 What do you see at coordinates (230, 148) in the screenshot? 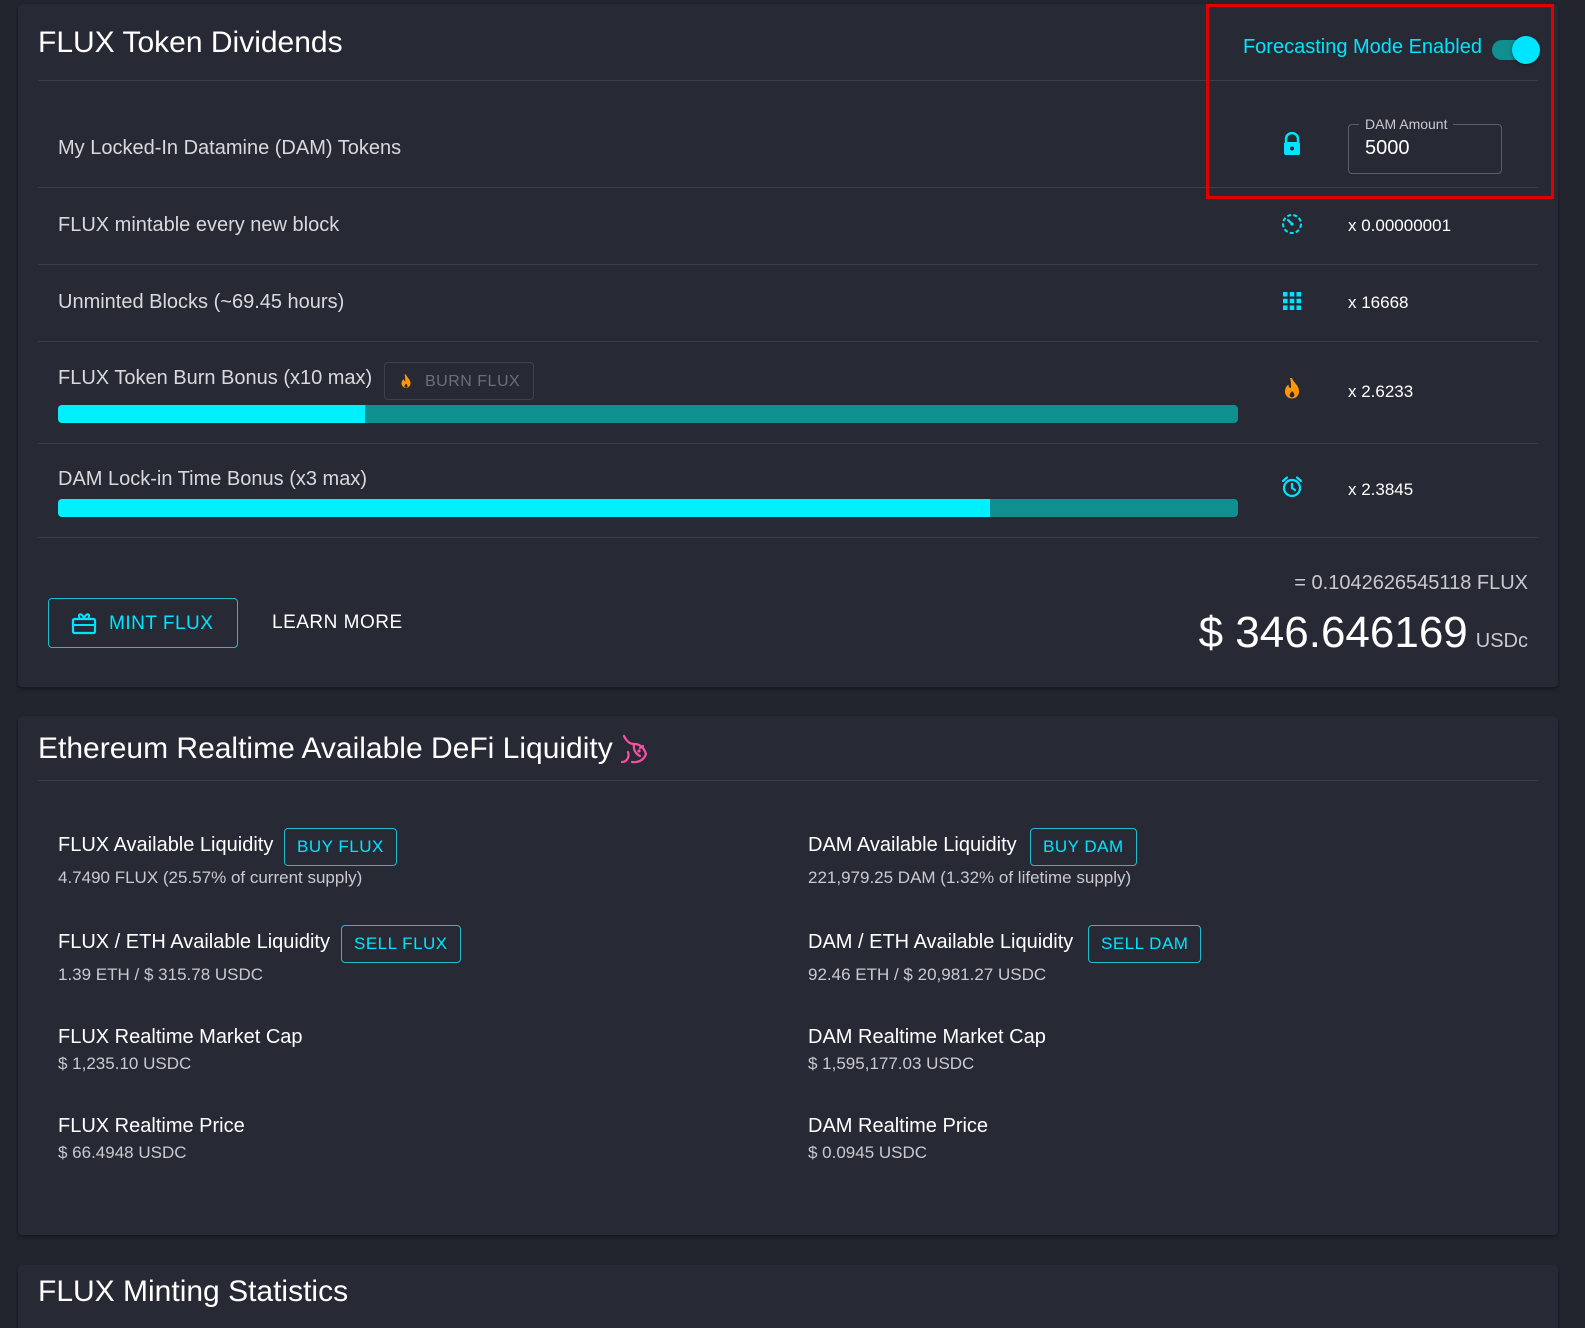
I see `locked-tokens-label: My Locked-In Datamine (DAM) Tokens` at bounding box center [230, 148].